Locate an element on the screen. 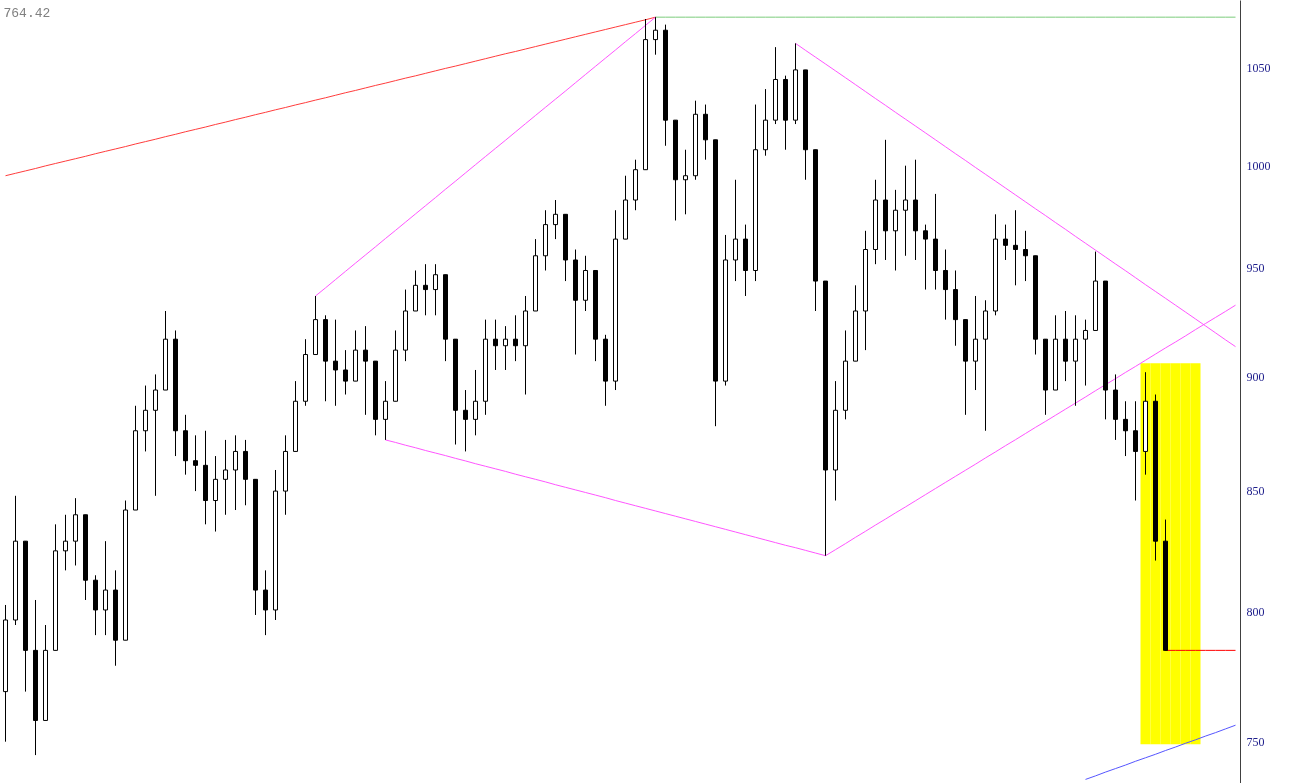 Image resolution: width=1294 pixels, height=783 pixels. y-tick-label: 900 is located at coordinates (1255, 376).